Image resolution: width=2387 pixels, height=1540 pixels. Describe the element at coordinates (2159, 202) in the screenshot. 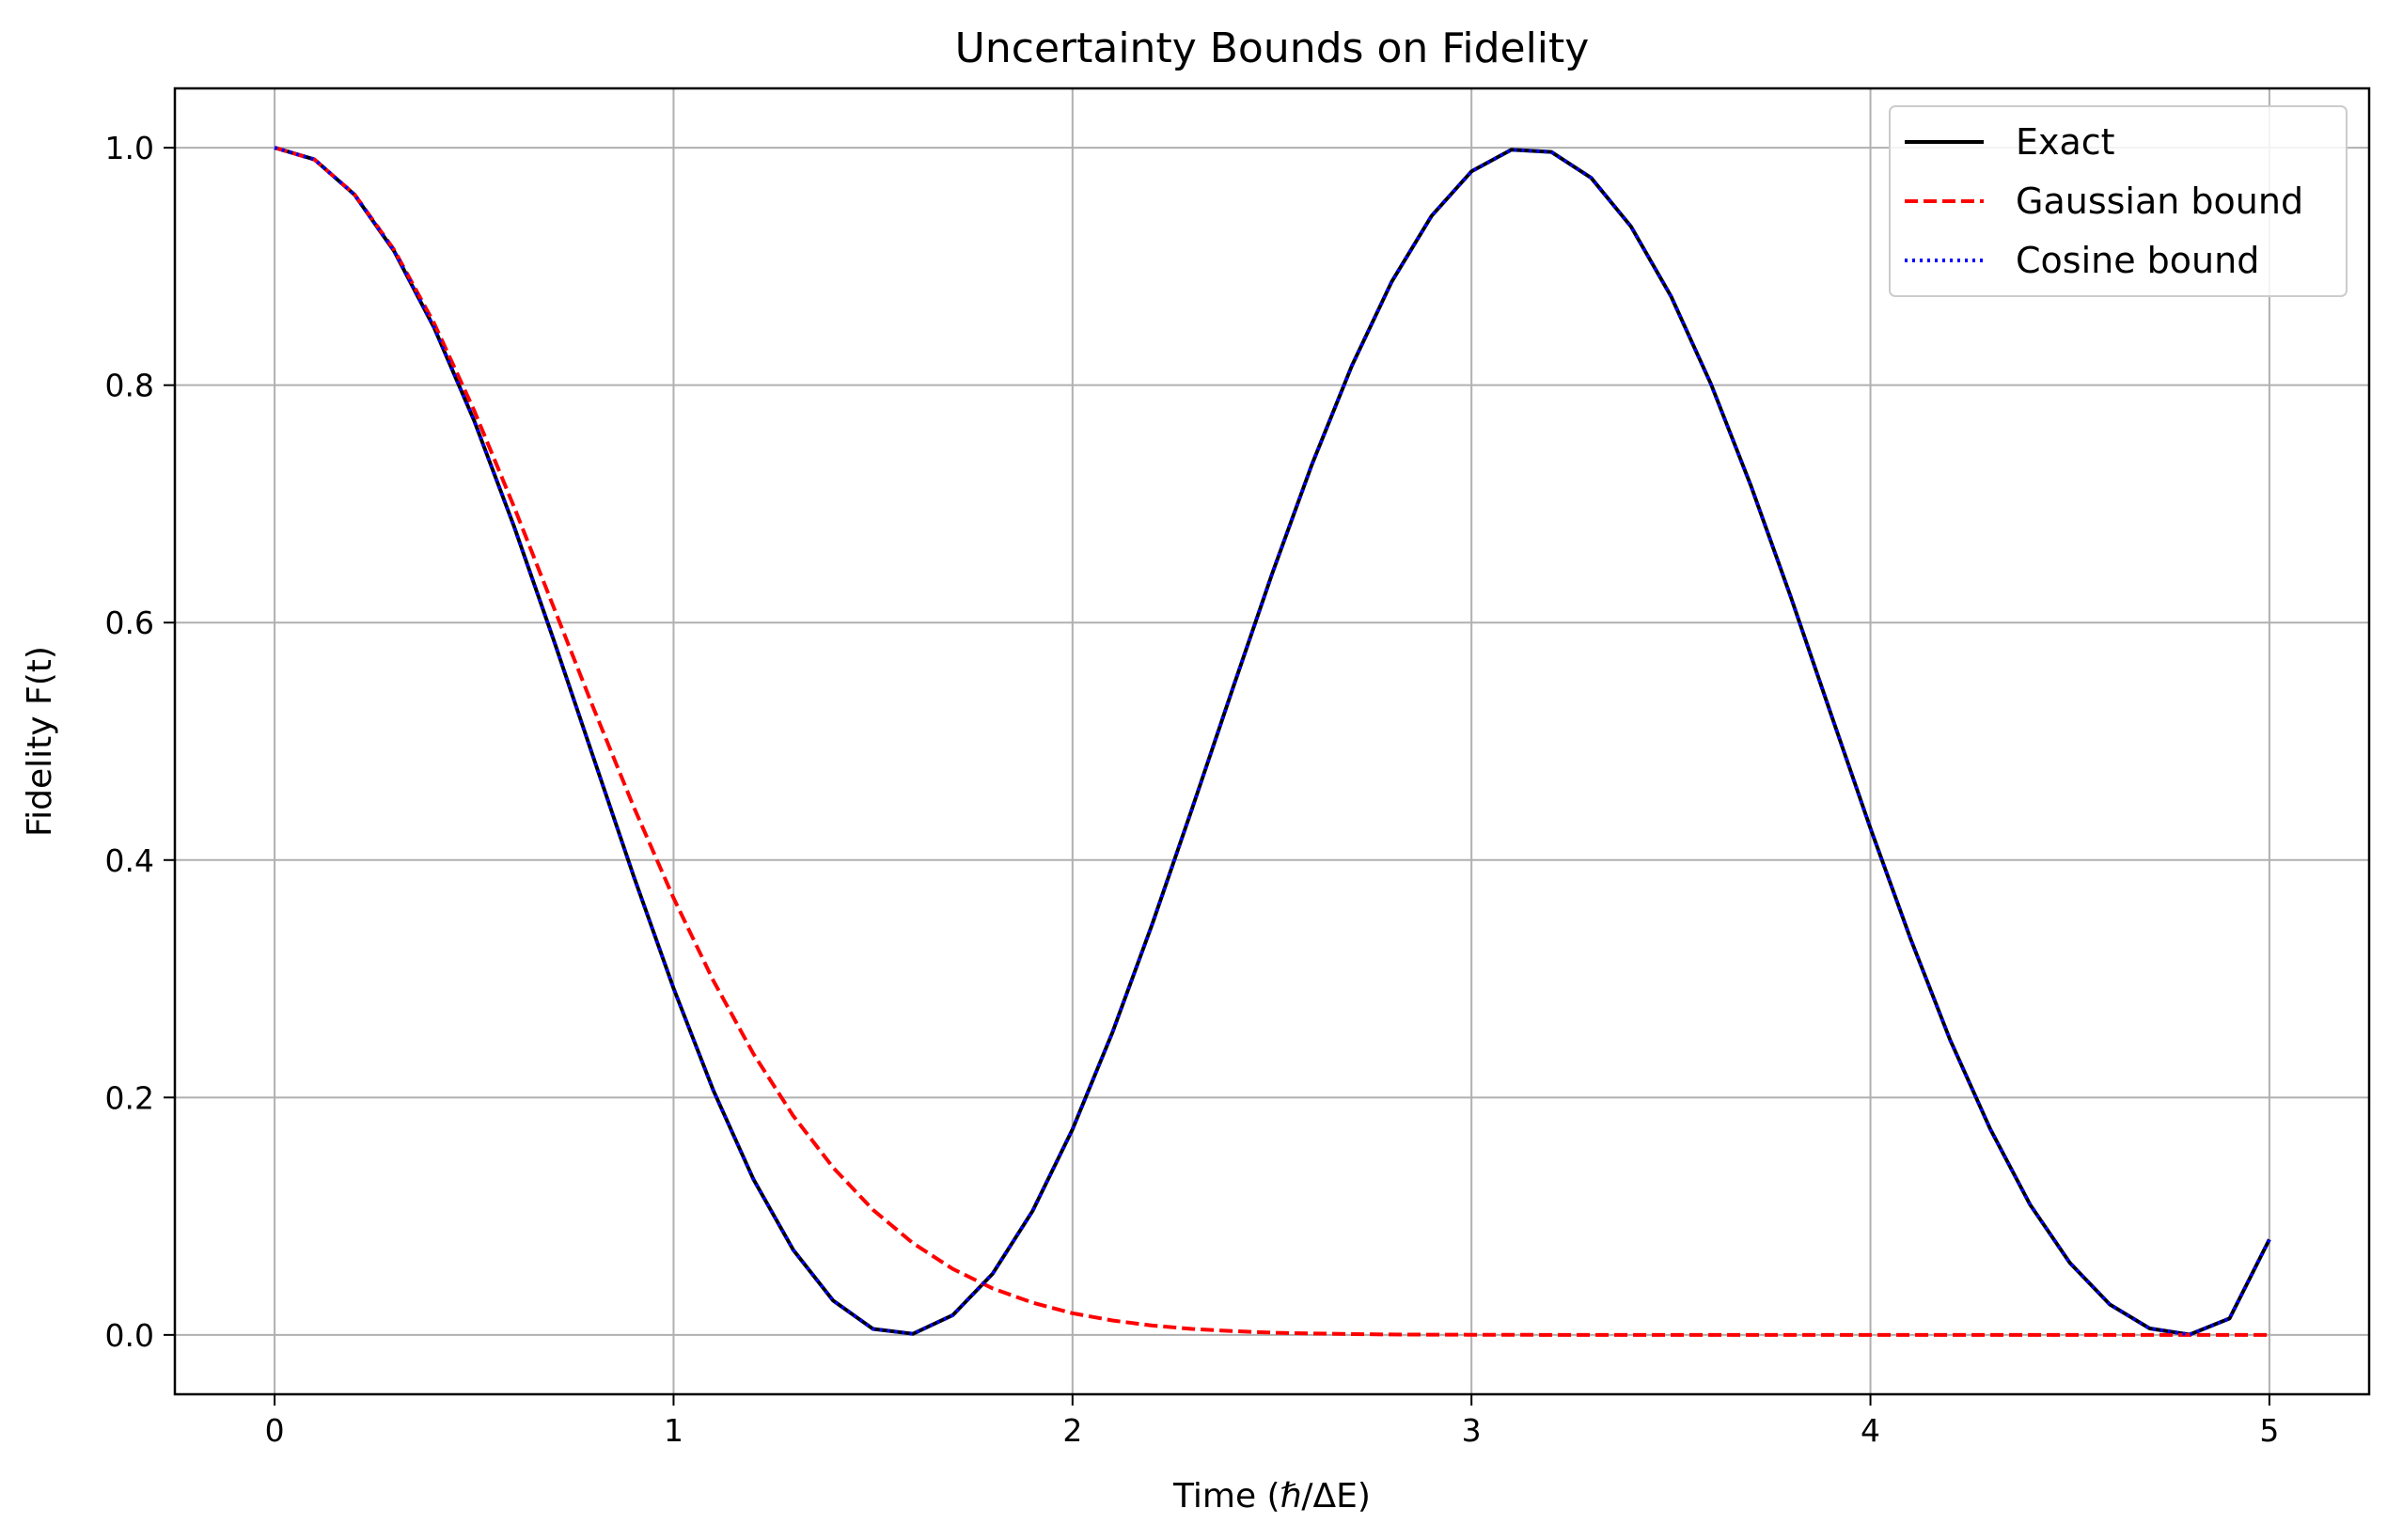

I see `legend-label: Gaussian bound` at that location.